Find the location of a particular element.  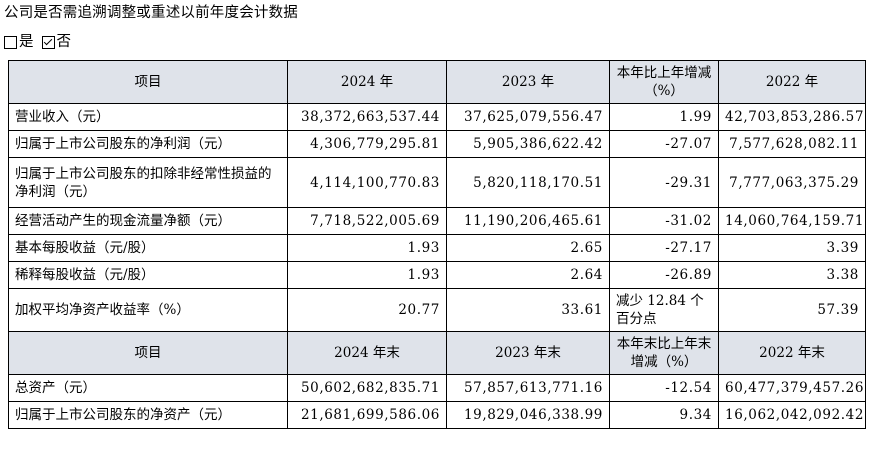

value-cell: 42,703,853,286.57 is located at coordinates (792, 117).